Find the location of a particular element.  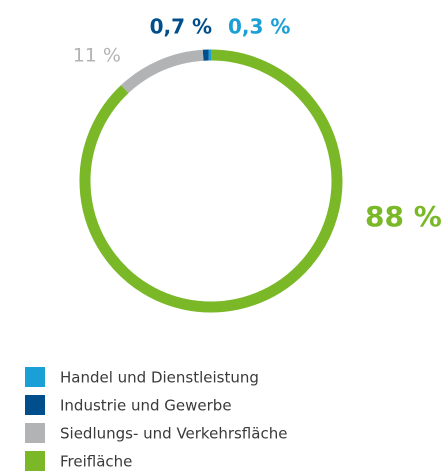

data-label: 0,3 % is located at coordinates (259, 27).